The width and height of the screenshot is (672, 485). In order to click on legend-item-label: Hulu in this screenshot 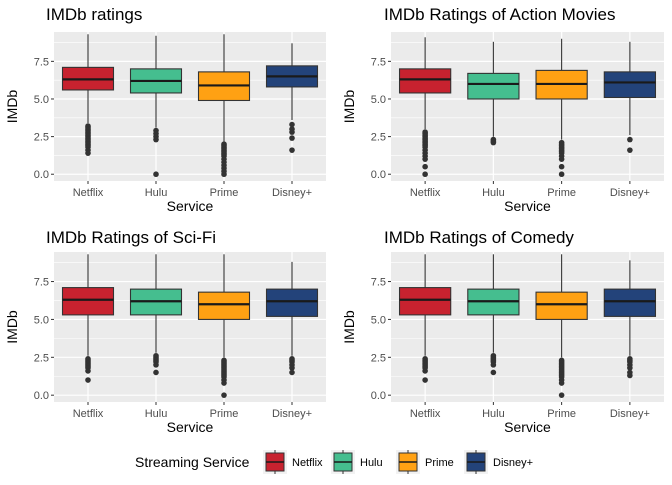, I will do `click(371, 463)`.